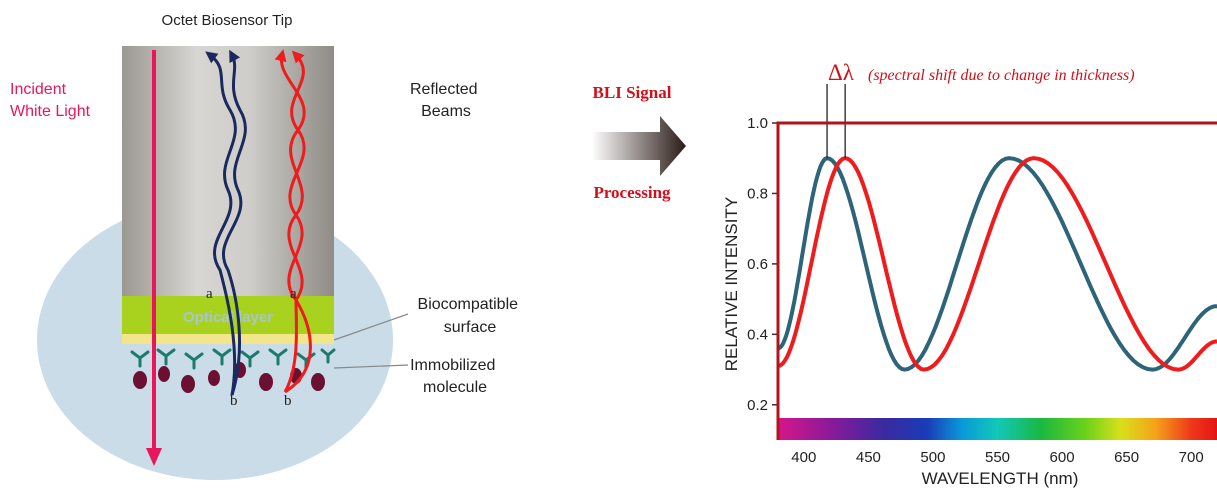 The width and height of the screenshot is (1217, 488). I want to click on biocompatible-surface-layer, so click(228, 339).